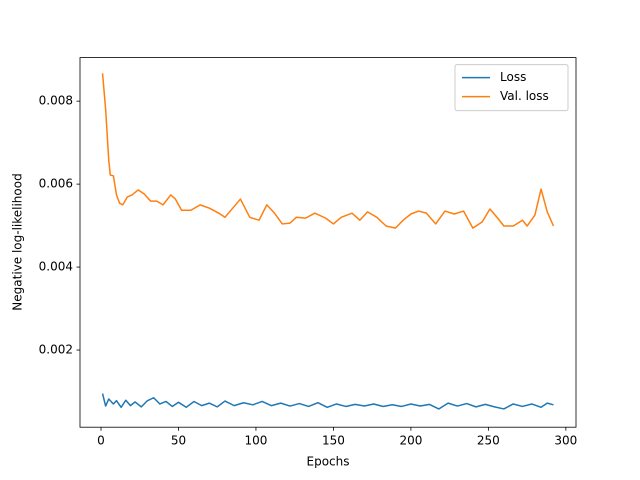  What do you see at coordinates (56, 267) in the screenshot?
I see `y-tick-label: 0.004` at bounding box center [56, 267].